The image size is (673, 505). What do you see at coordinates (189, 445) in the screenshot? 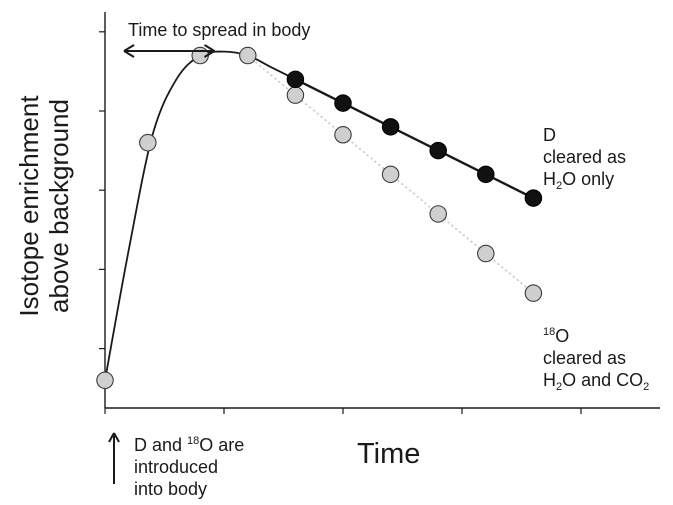
I see `intro-note-line-1: D and 18O are` at bounding box center [189, 445].